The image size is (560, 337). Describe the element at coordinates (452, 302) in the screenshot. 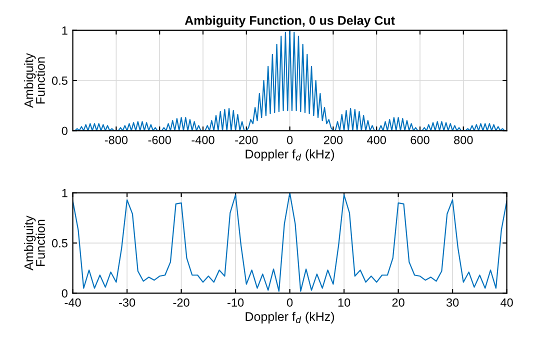

I see `x-tick-label: 30` at that location.